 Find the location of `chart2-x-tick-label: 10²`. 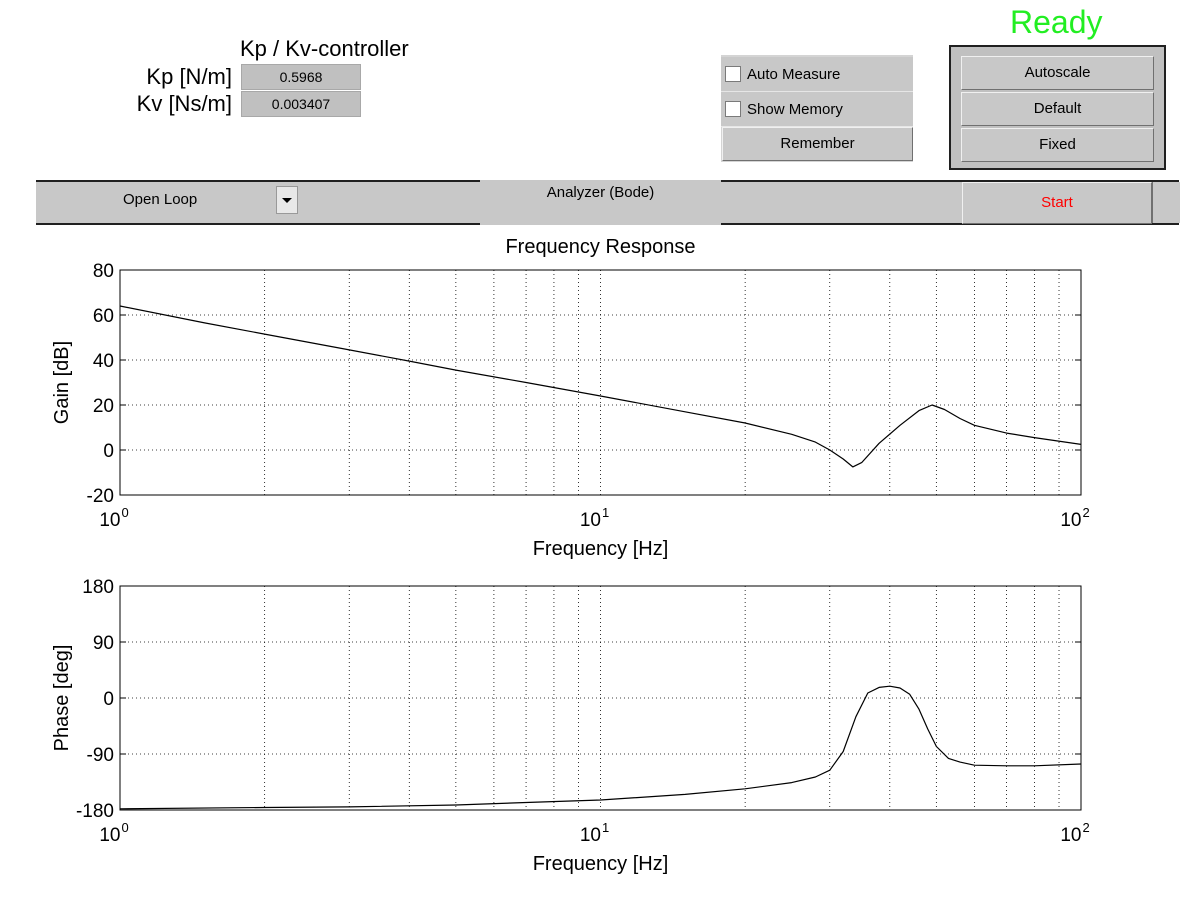

chart2-x-tick-label: 10² is located at coordinates (1074, 833).